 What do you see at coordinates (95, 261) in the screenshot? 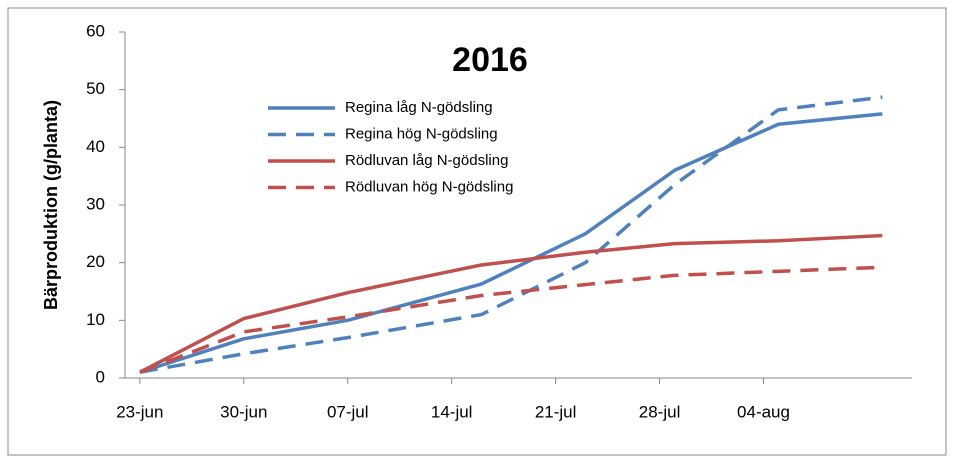
I see `y-tick-label: 20` at bounding box center [95, 261].